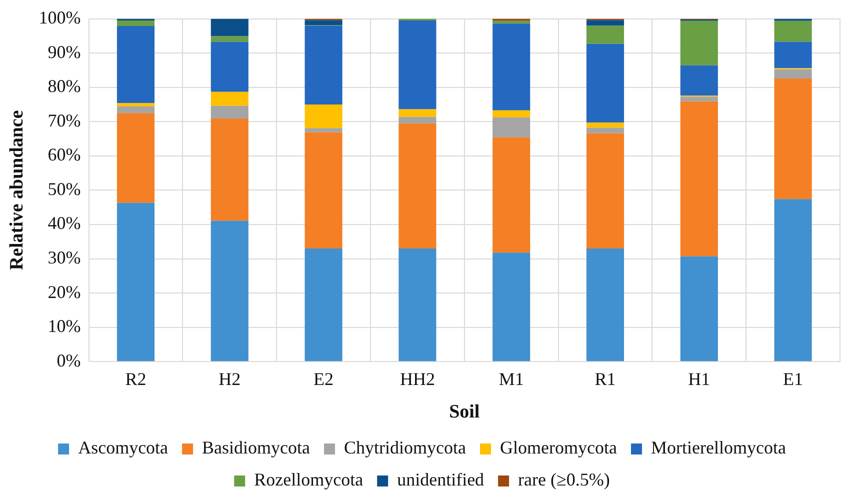  Describe the element at coordinates (64, 223) in the screenshot. I see `y-tick-label: 40%` at that location.